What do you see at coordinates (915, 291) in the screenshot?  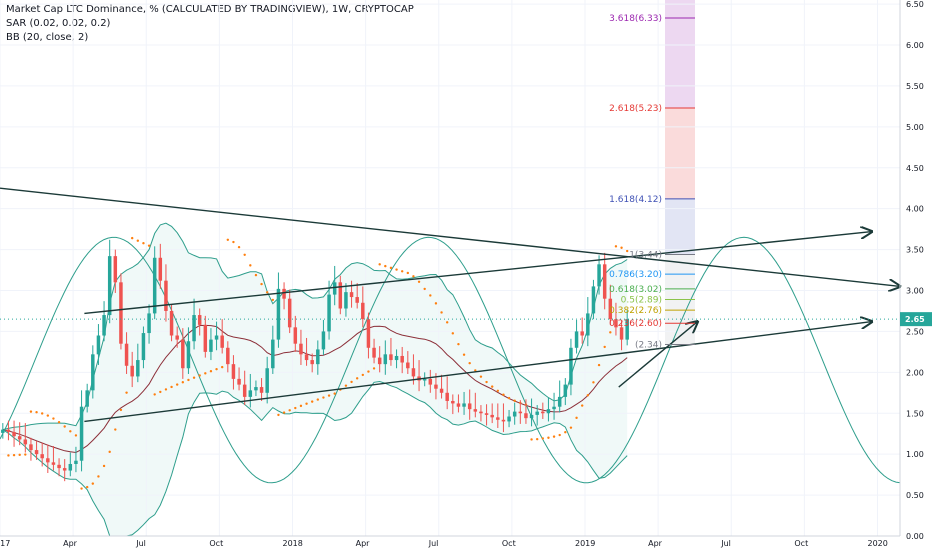 I see `y-tick-label: 3.00` at bounding box center [915, 291].